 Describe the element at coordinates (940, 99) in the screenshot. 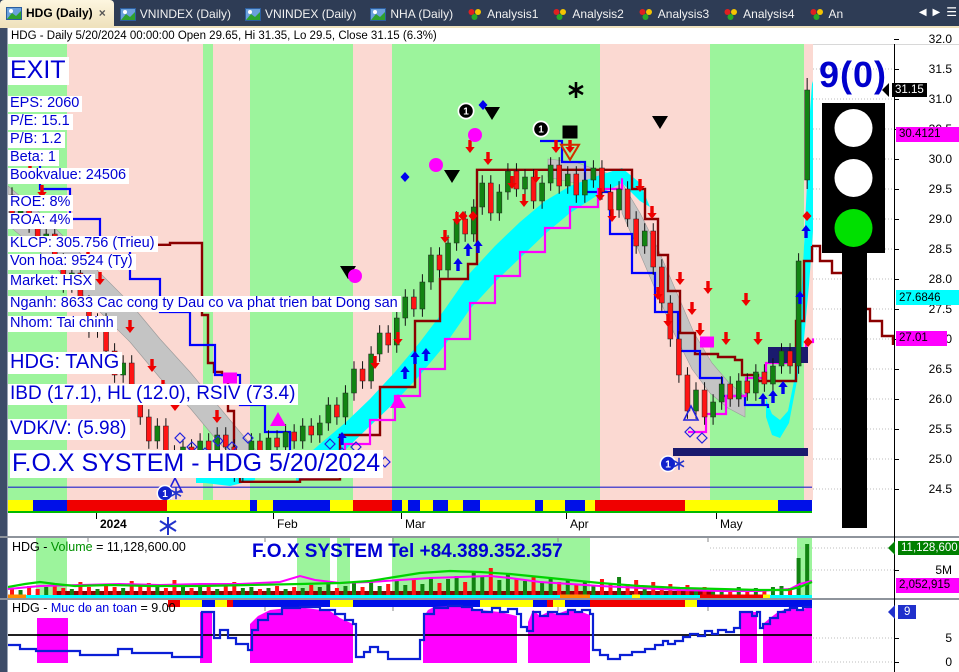

I see `price-tick-label: 31.0` at that location.